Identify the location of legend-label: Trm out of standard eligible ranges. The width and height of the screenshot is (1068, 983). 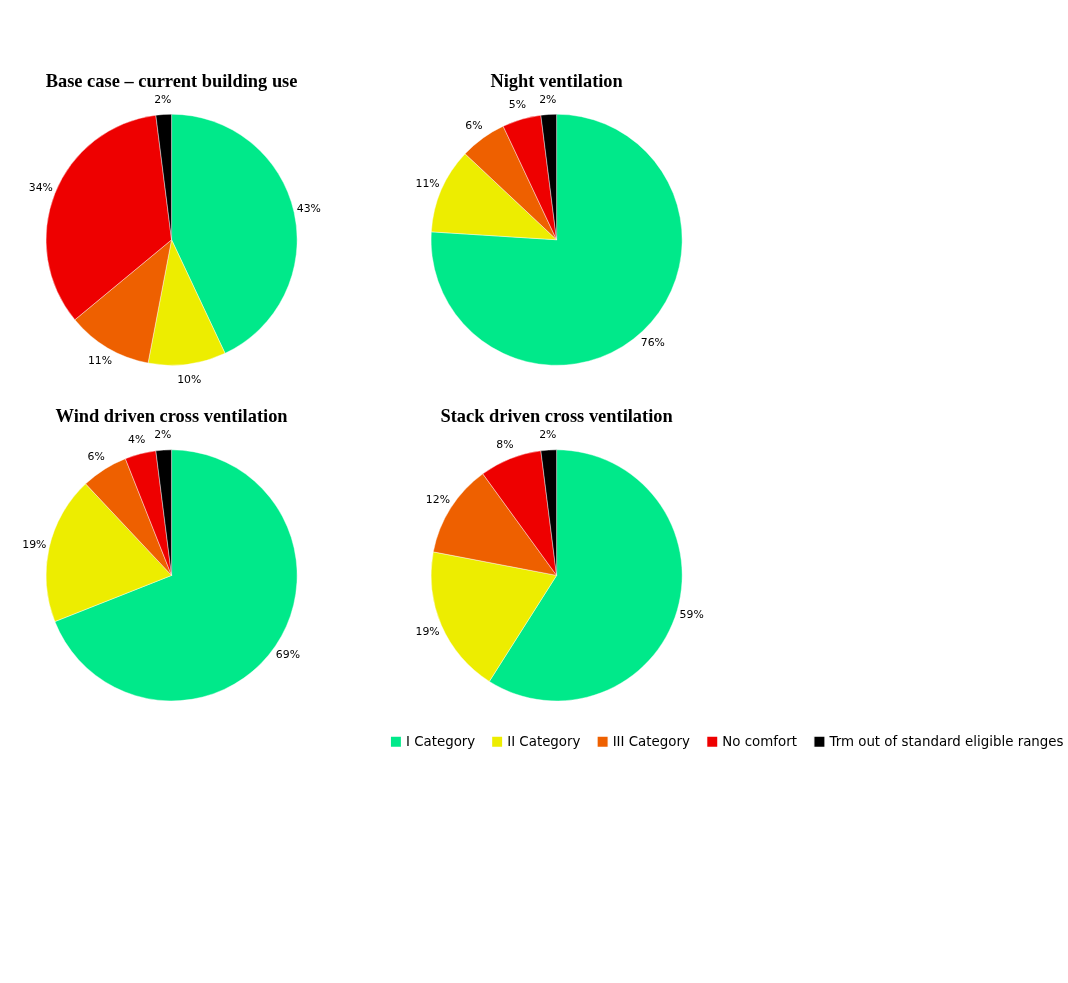
(946, 741).